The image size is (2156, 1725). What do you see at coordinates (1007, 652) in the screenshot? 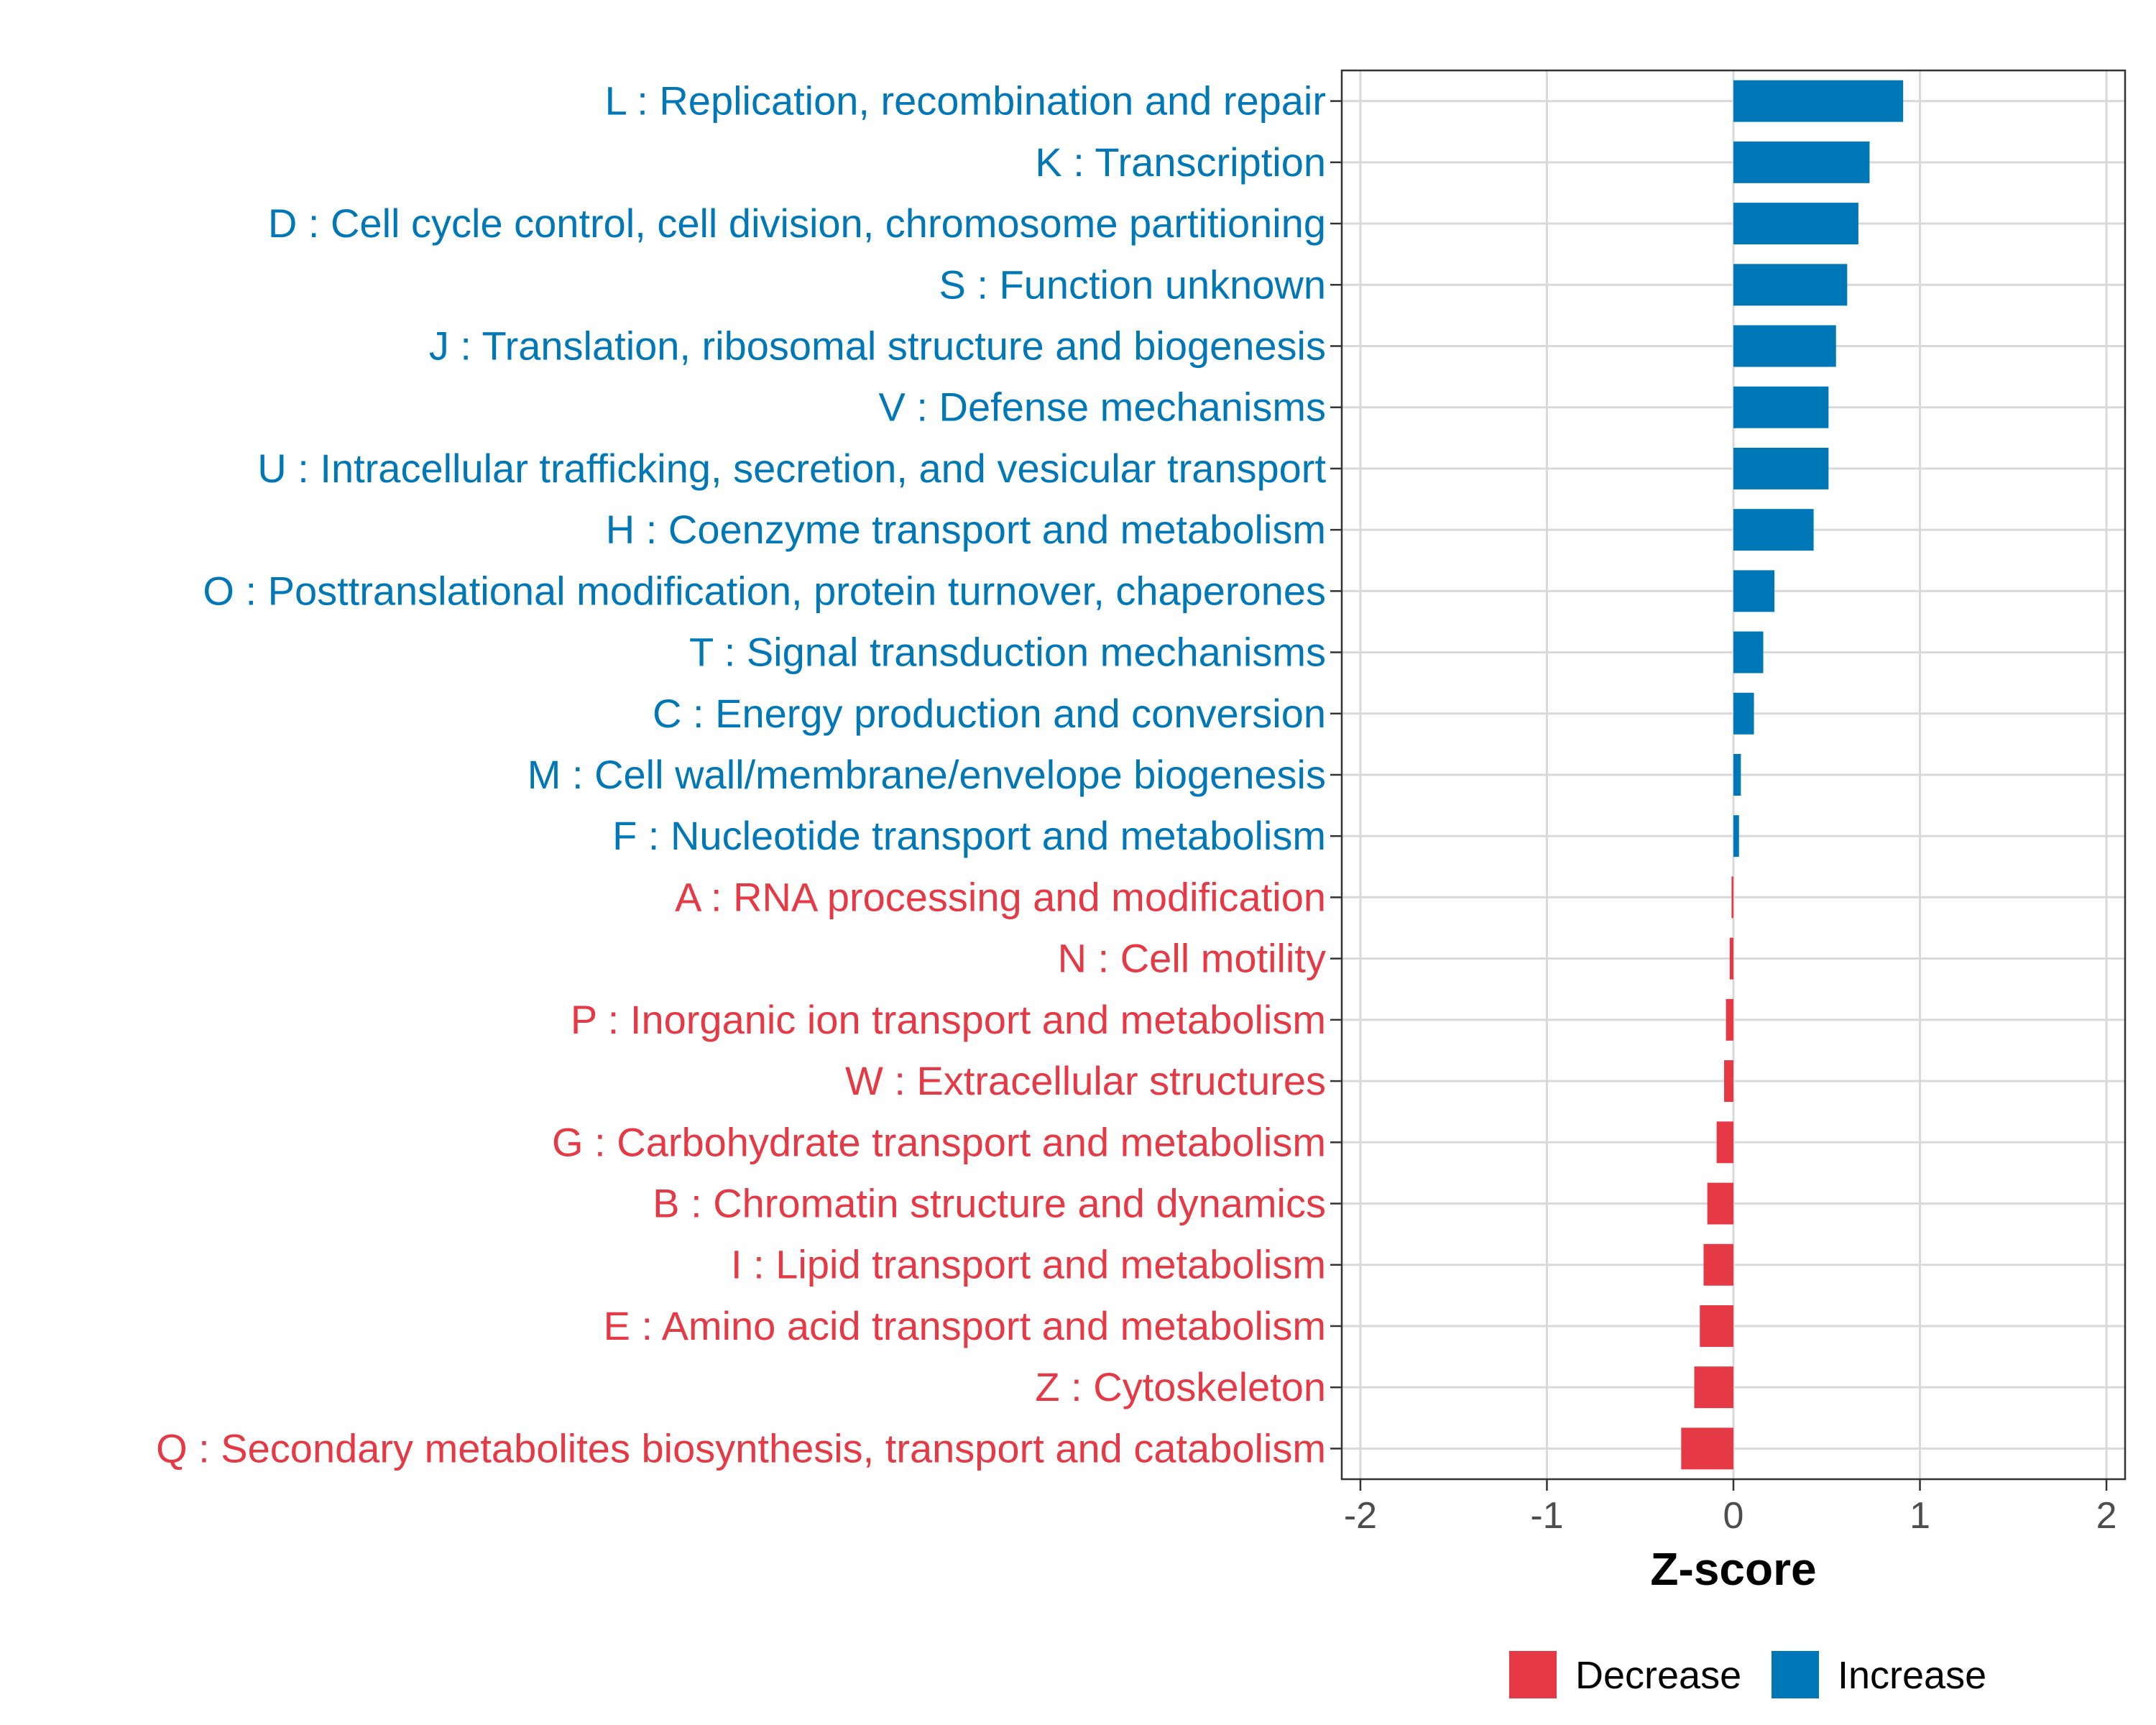
I see `category-label: T : Signal transduction mechanisms` at bounding box center [1007, 652].